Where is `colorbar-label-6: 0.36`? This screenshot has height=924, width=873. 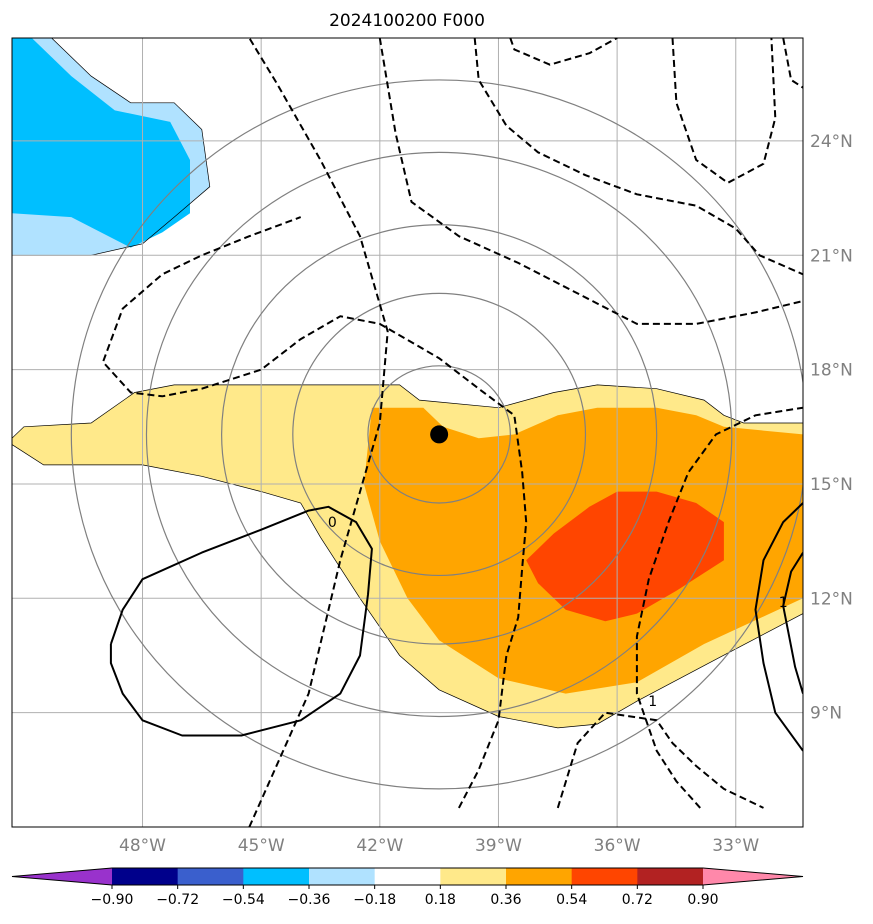
colorbar-label-6: 0.36 is located at coordinates (505, 900).